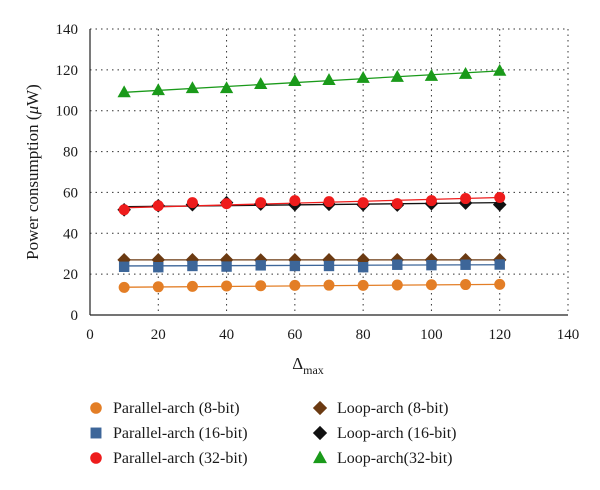 The height and width of the screenshot is (490, 600). What do you see at coordinates (158, 335) in the screenshot?
I see `x-tick-label: 20` at bounding box center [158, 335].